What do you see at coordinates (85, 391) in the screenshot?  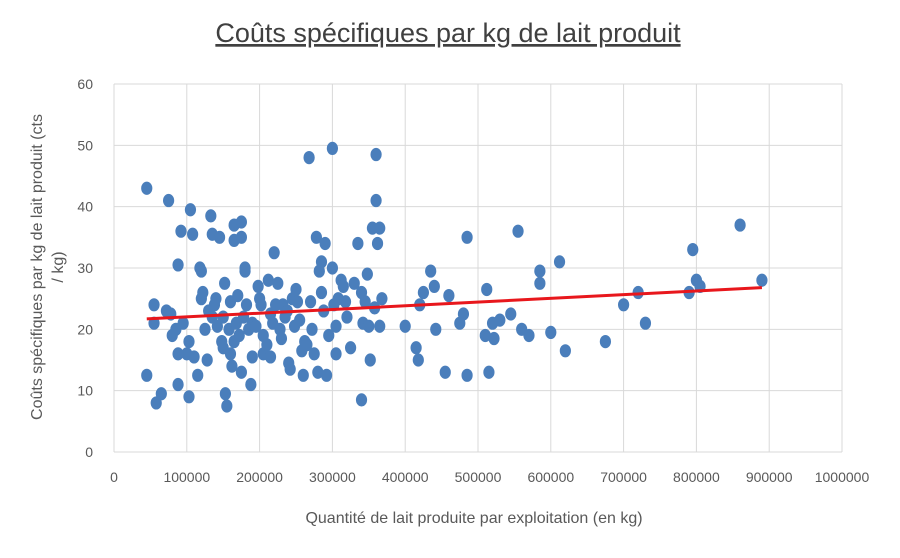 I see `y-tick-label: 10` at bounding box center [85, 391].